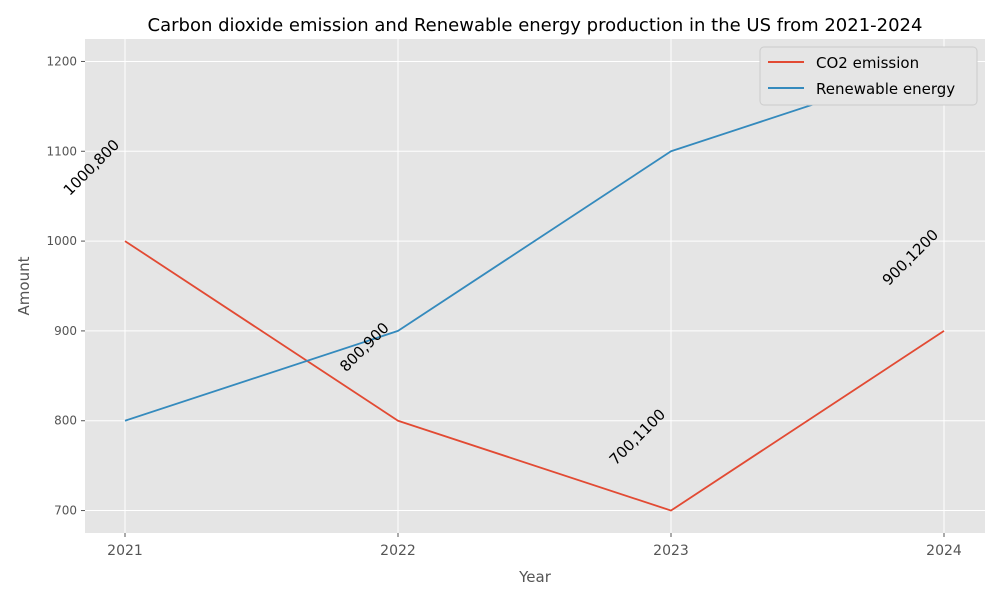 The width and height of the screenshot is (1000, 600). Describe the element at coordinates (125, 551) in the screenshot. I see `x-tick-label: 2021` at that location.